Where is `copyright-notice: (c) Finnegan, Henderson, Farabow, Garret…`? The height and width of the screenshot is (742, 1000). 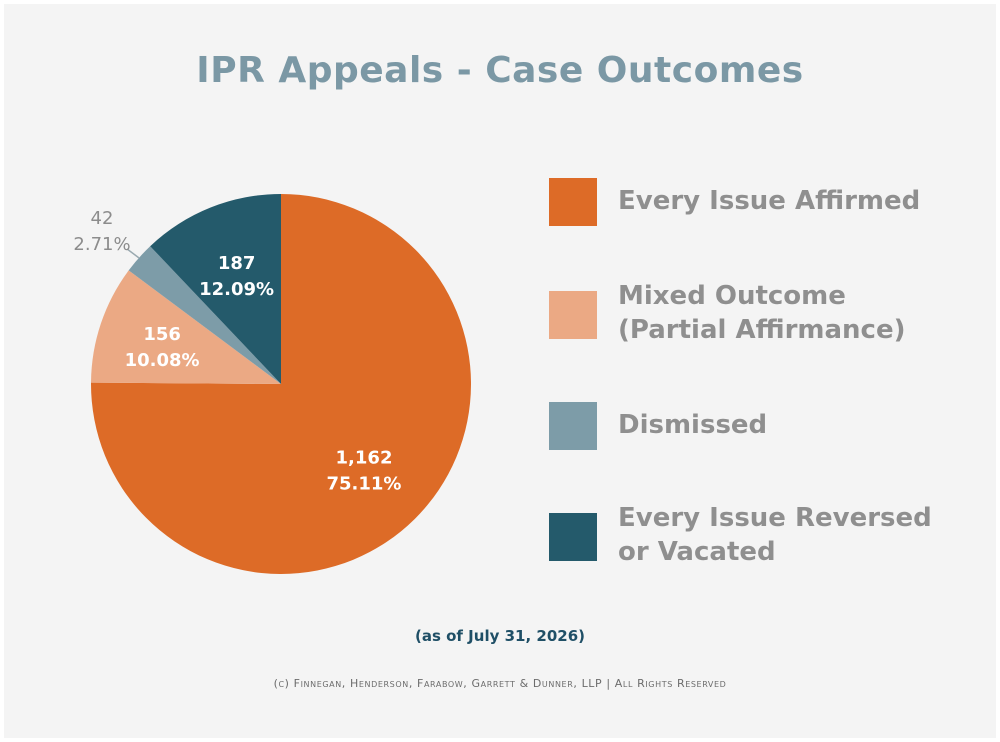 copyright-notice: (c) Finnegan, Henderson, Farabow, Garret… is located at coordinates (500, 683).